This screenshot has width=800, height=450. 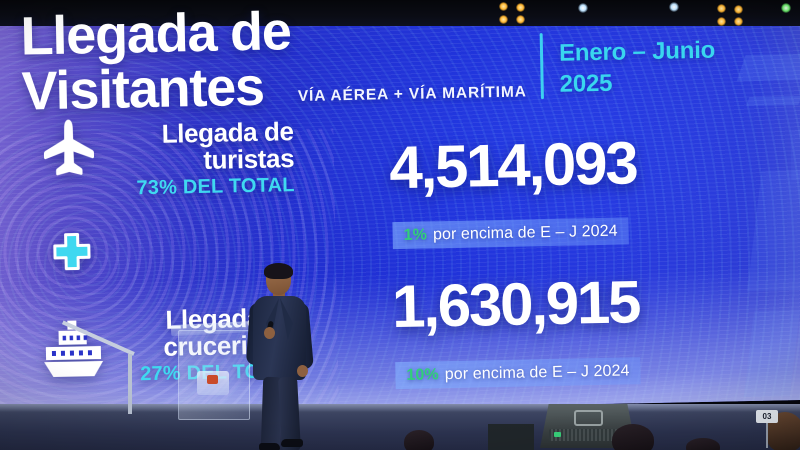 What do you see at coordinates (196, 158) in the screenshot?
I see `tourists-label: Llegada de turistas 73% DEL TOTAL` at bounding box center [196, 158].